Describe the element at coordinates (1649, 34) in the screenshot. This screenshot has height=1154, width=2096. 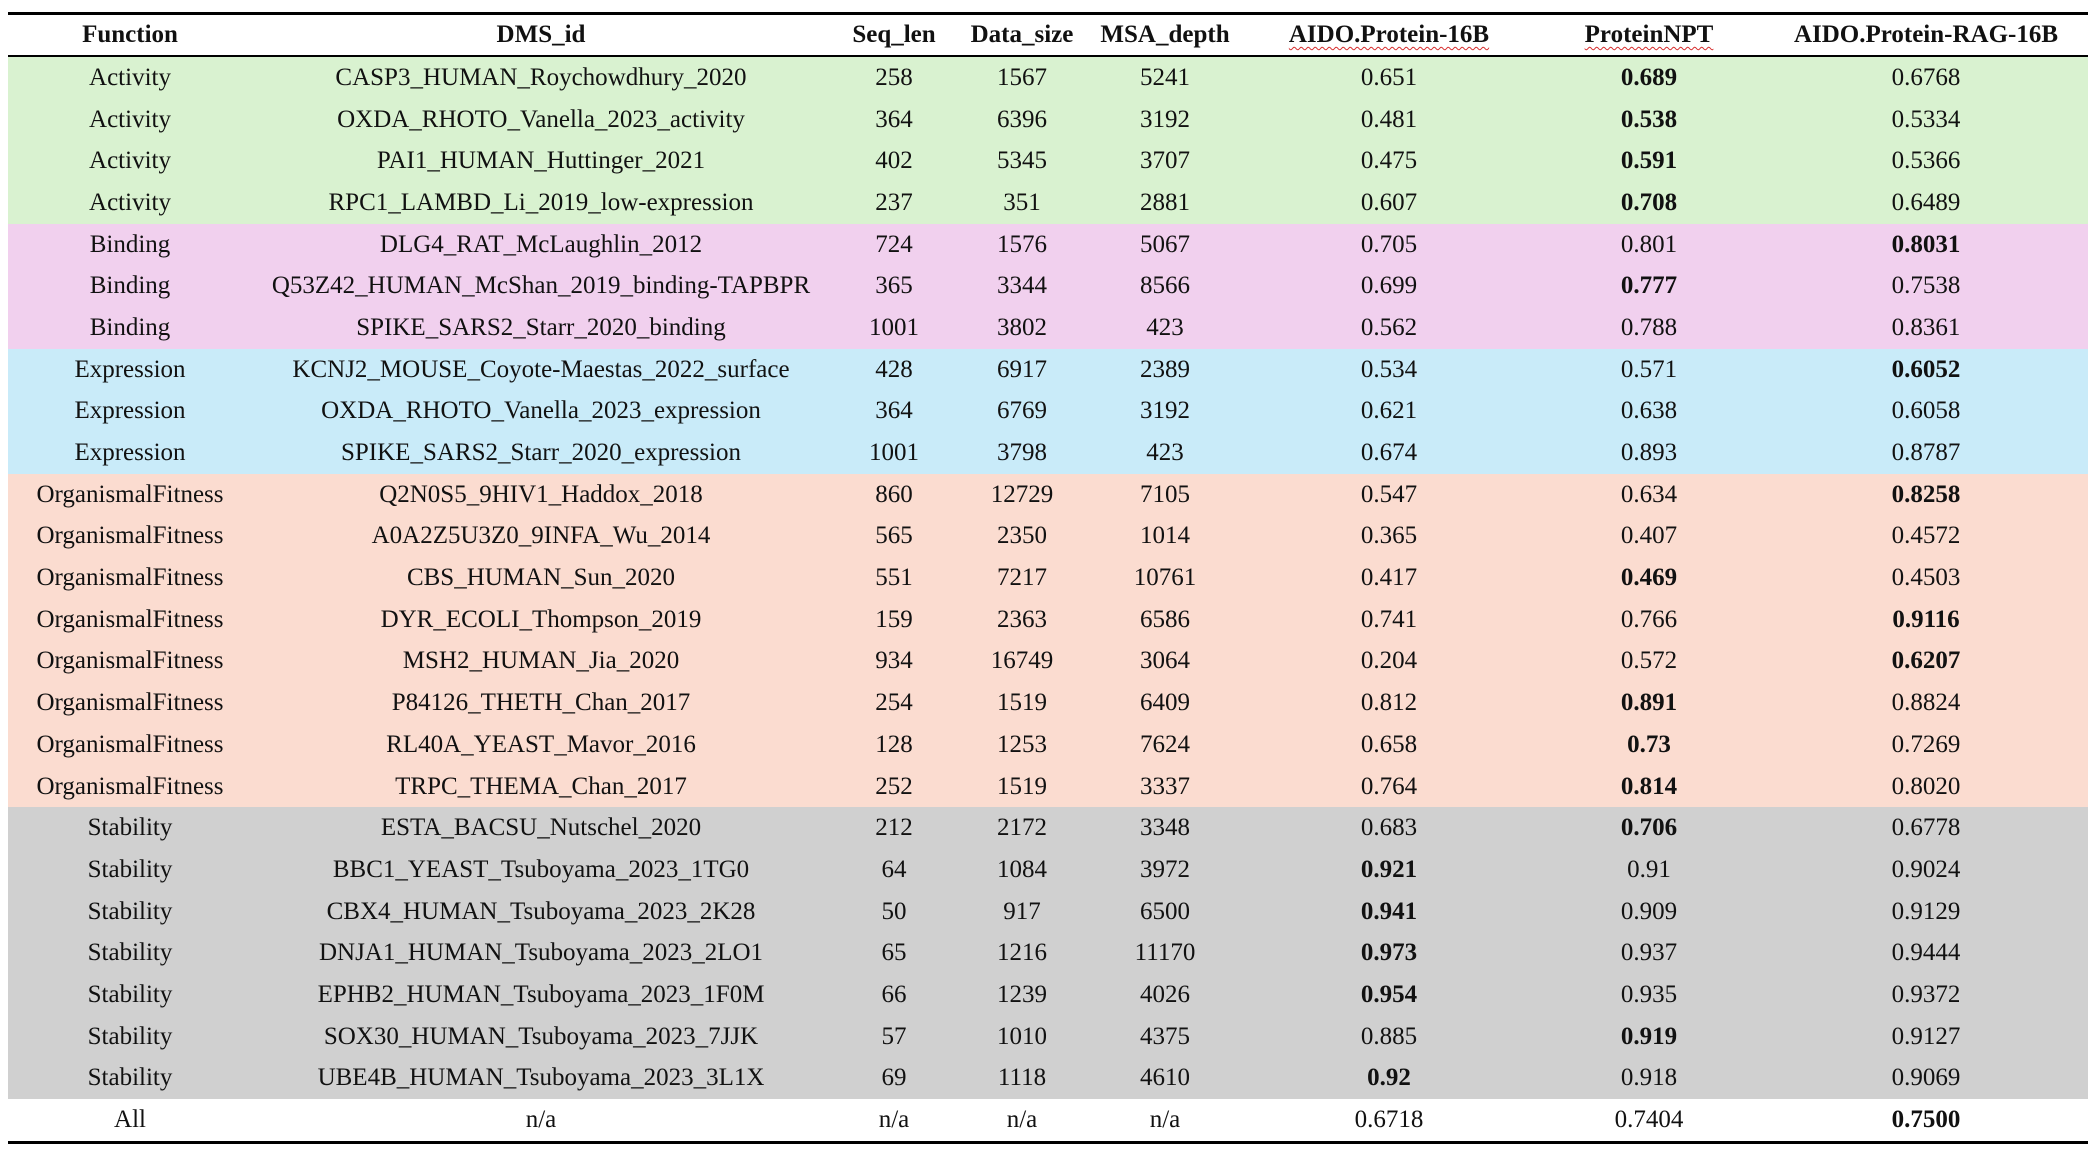
I see `header-protein-npt: ProteinNPT` at that location.